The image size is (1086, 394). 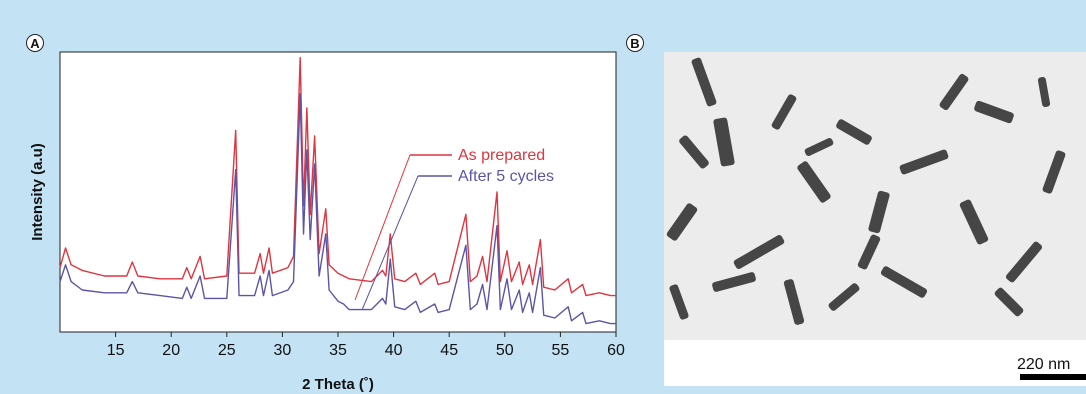 I want to click on x-tick-label: 45, so click(x=449, y=350).